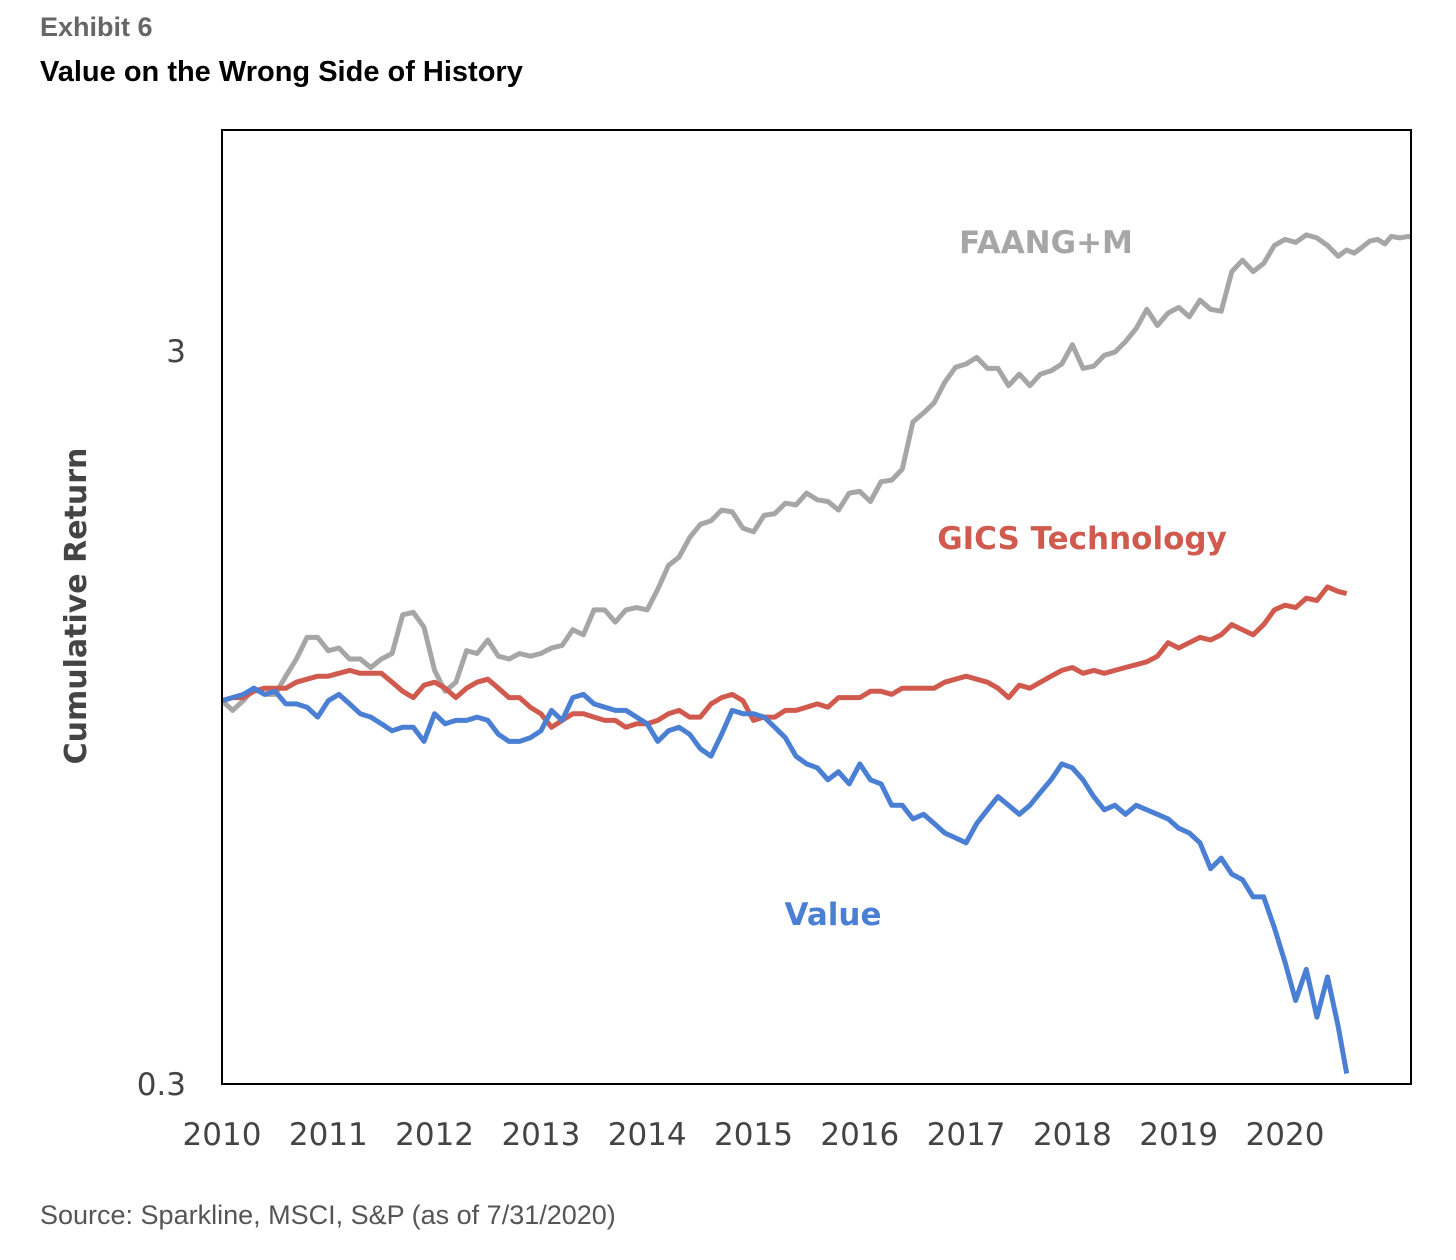 The height and width of the screenshot is (1260, 1456). I want to click on x-tick-label: 2014, so click(647, 1135).